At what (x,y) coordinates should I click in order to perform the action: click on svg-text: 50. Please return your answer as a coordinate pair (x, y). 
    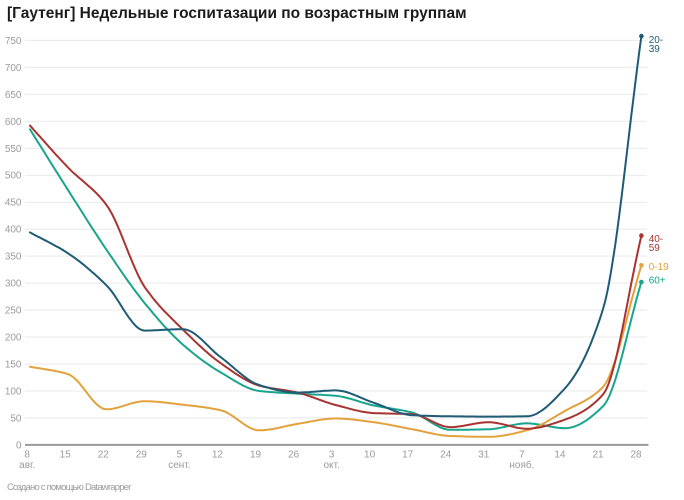
    Looking at the image, I should click on (16, 418).